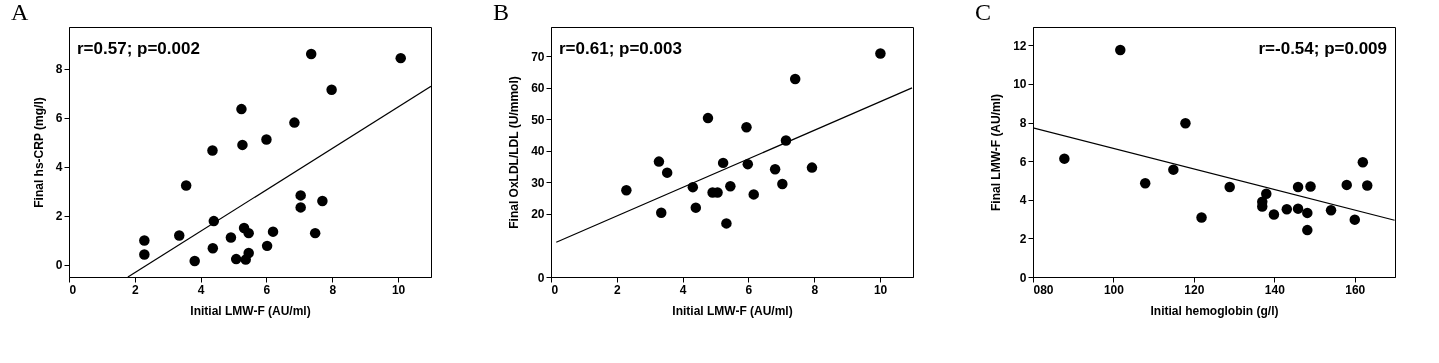 This screenshot has width=1439, height=363. I want to click on y-tick-label: 60, so click(538, 88).